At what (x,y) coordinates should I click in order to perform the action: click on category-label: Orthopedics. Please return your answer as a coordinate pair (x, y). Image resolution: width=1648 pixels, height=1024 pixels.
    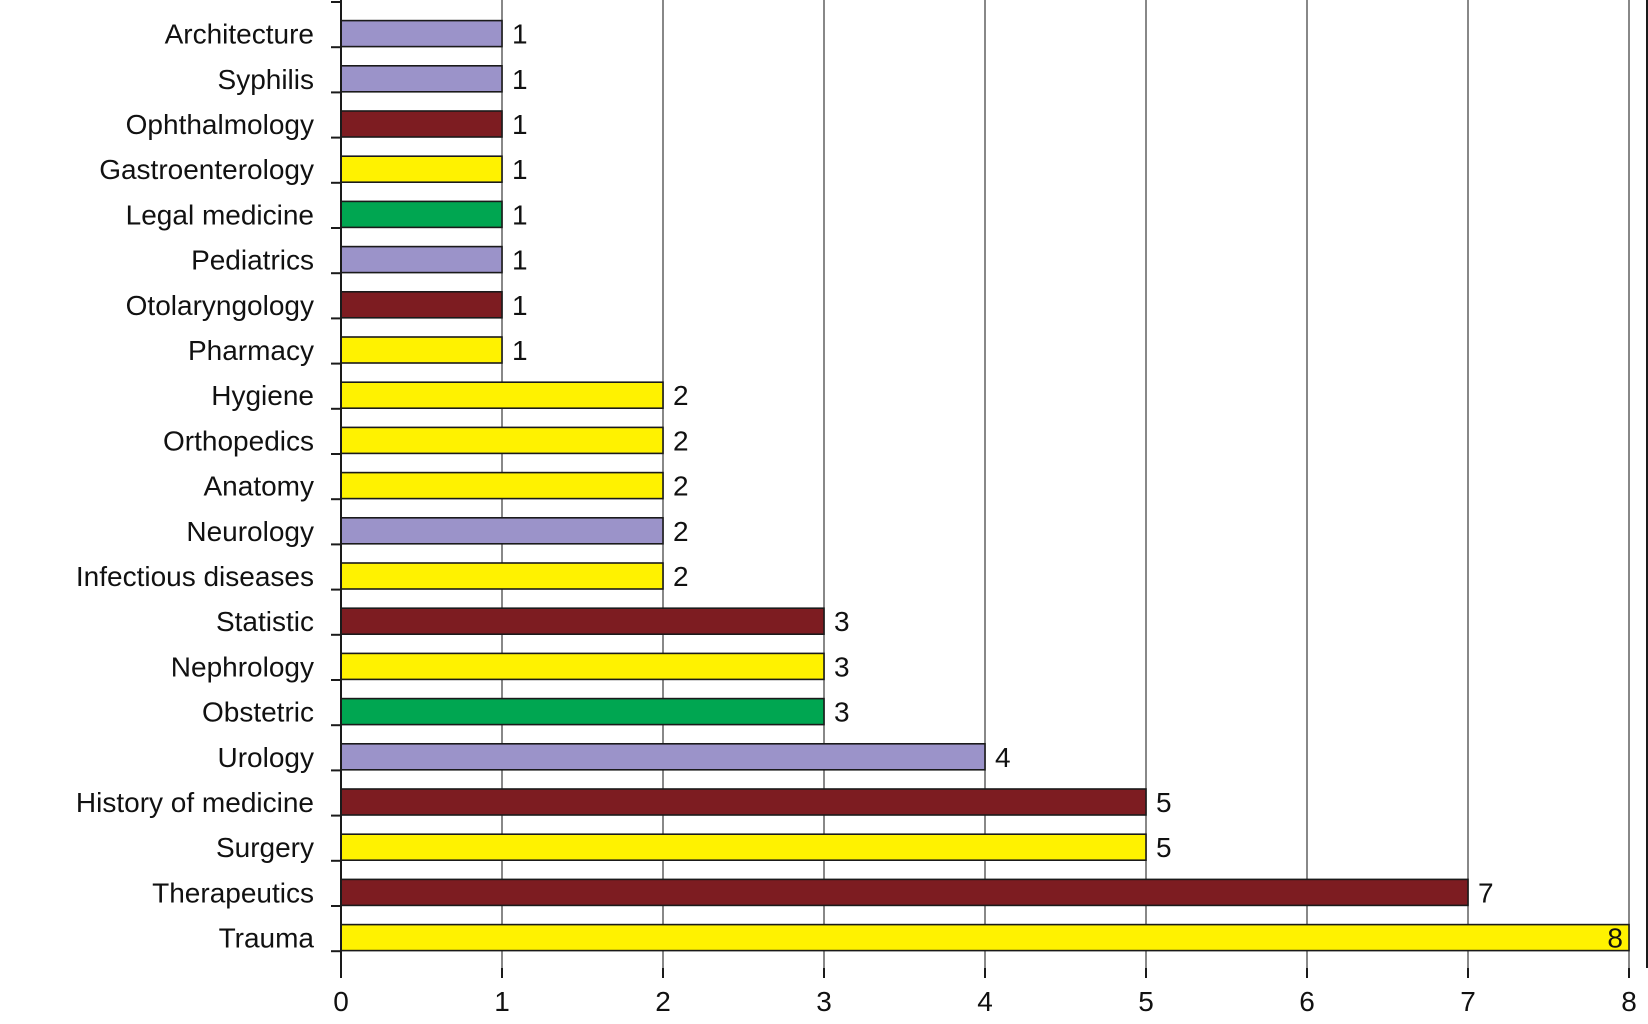
    Looking at the image, I should click on (238, 440).